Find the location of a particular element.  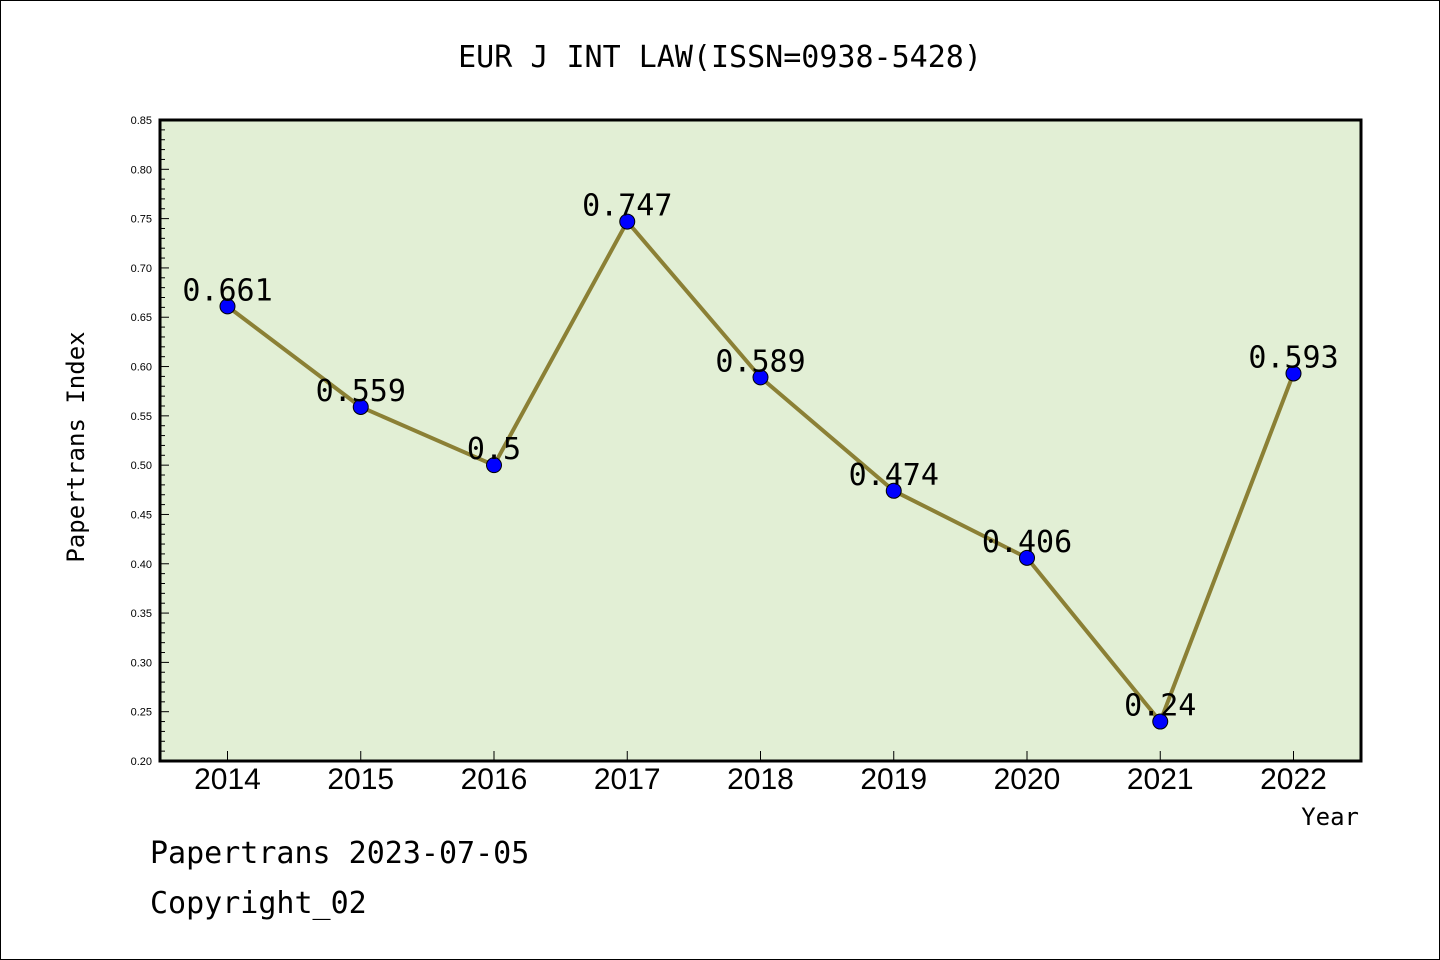

y-tick-label: 0.30 is located at coordinates (141, 663).